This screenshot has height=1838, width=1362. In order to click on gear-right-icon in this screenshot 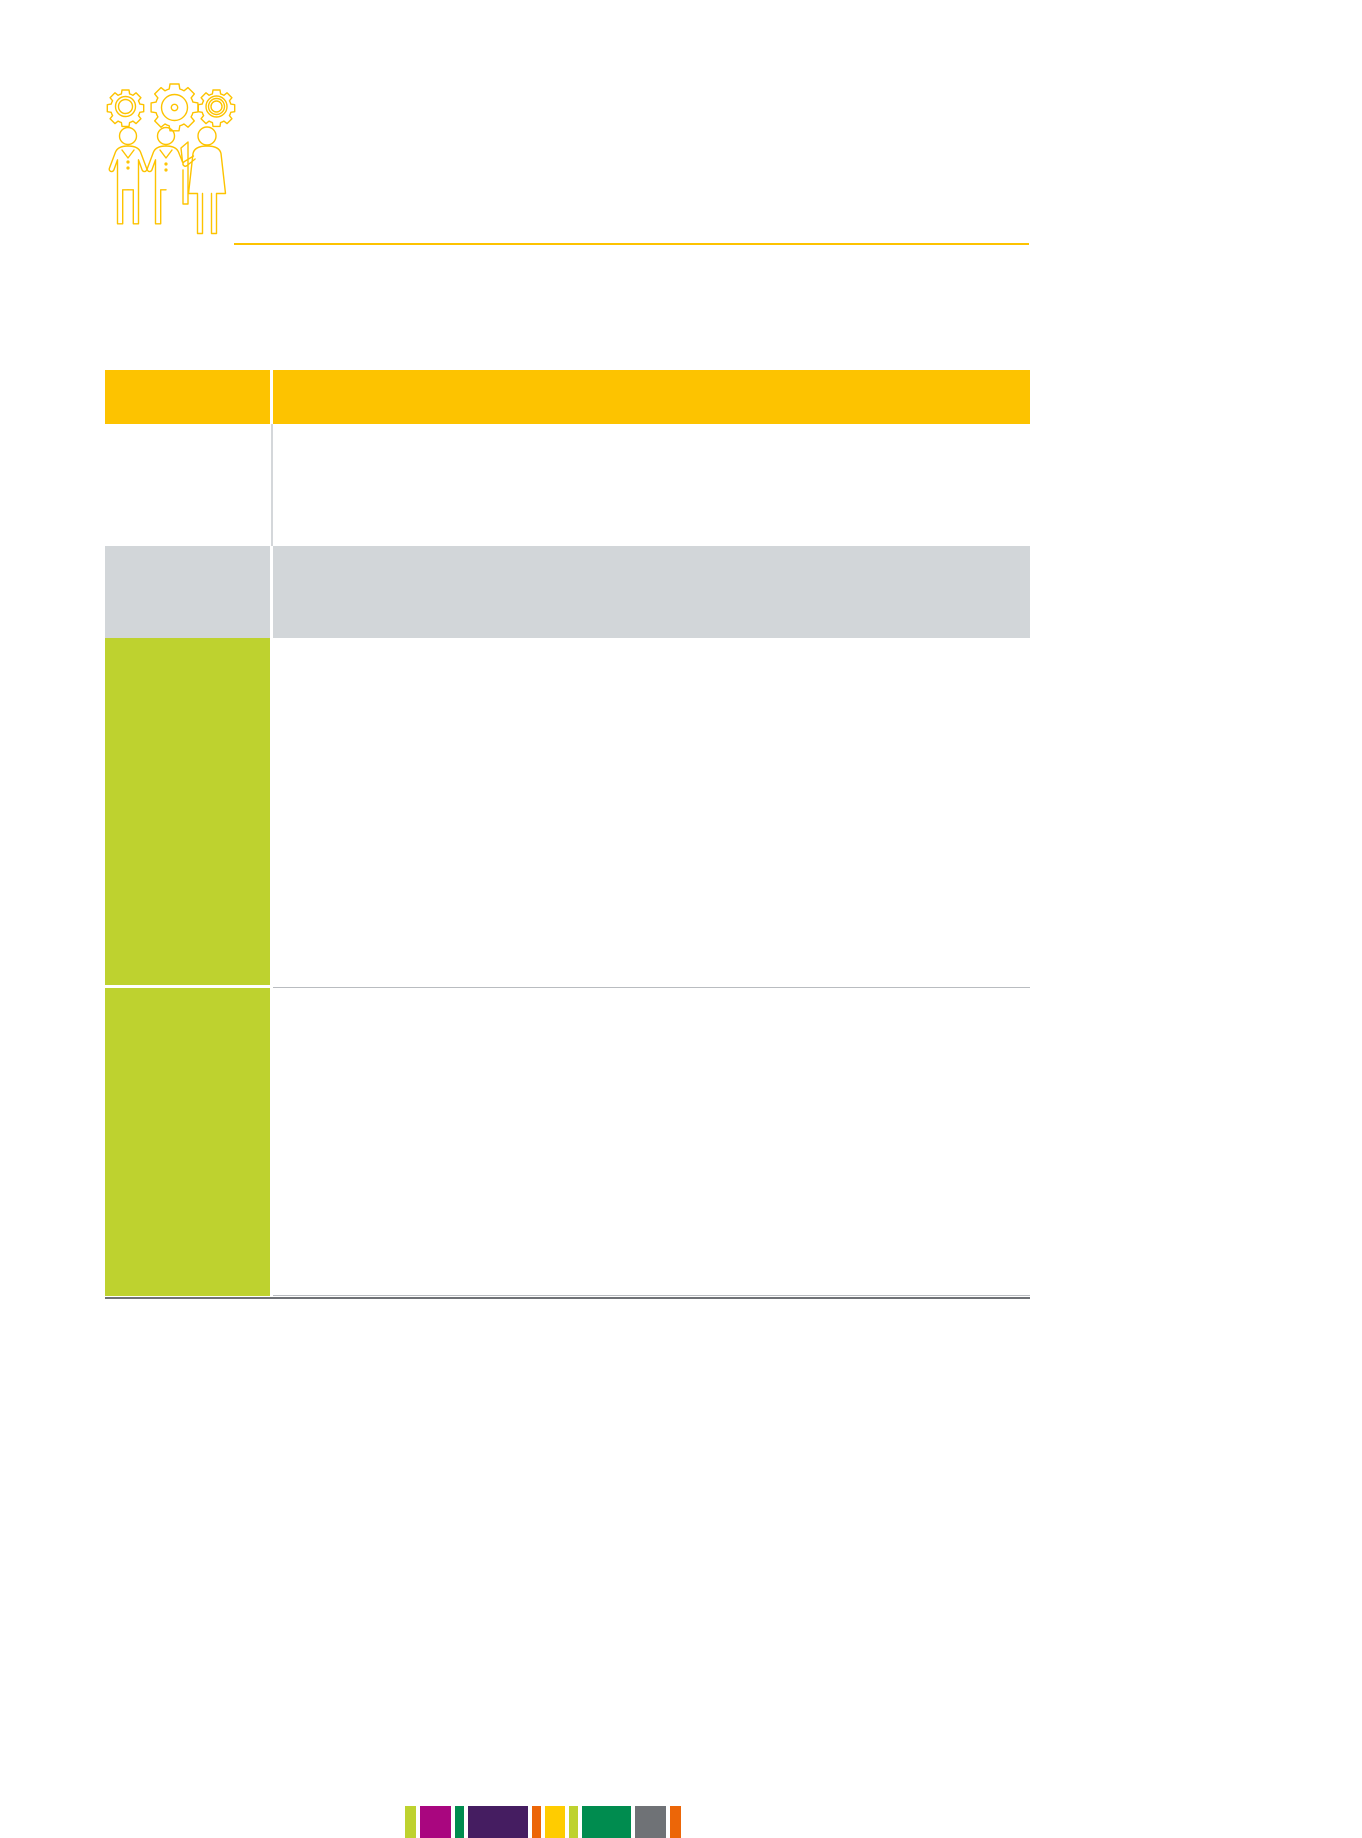, I will do `click(216, 108)`.